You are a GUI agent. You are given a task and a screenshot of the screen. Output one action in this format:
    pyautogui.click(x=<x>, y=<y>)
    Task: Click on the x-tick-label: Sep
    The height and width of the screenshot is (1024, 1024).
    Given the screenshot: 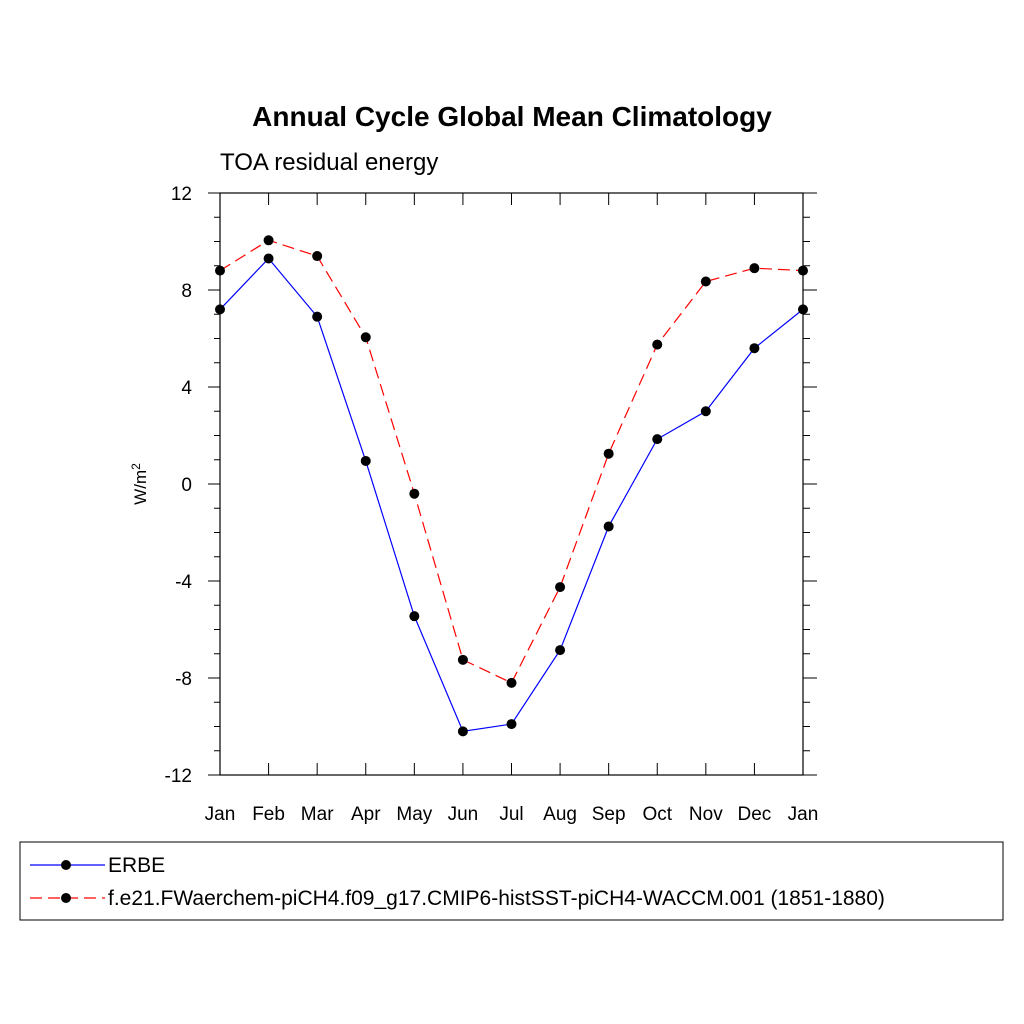 What is the action you would take?
    pyautogui.click(x=609, y=814)
    